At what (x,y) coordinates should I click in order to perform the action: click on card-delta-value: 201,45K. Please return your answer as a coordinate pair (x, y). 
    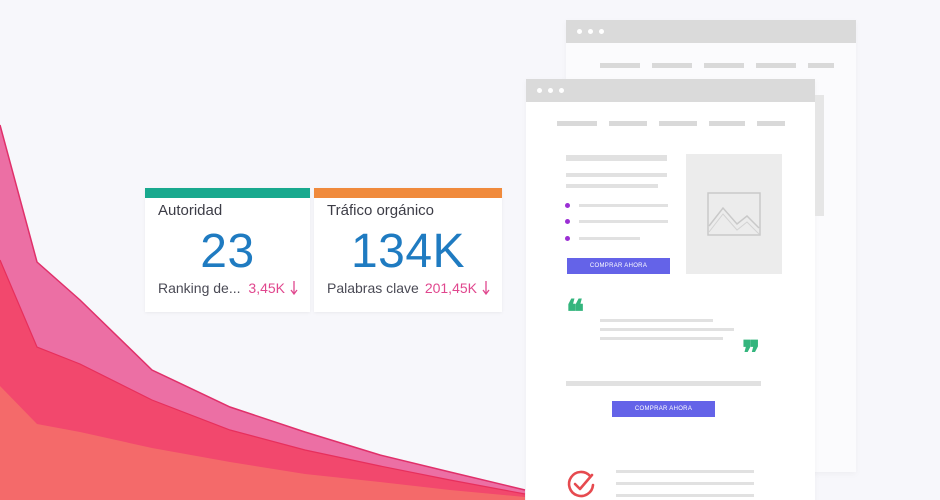
    Looking at the image, I should click on (450, 288).